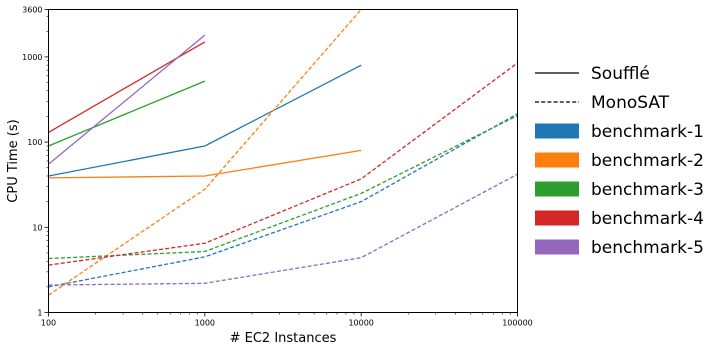 The image size is (718, 347). What do you see at coordinates (32, 57) in the screenshot?
I see `y-tick-label: 1000` at bounding box center [32, 57].